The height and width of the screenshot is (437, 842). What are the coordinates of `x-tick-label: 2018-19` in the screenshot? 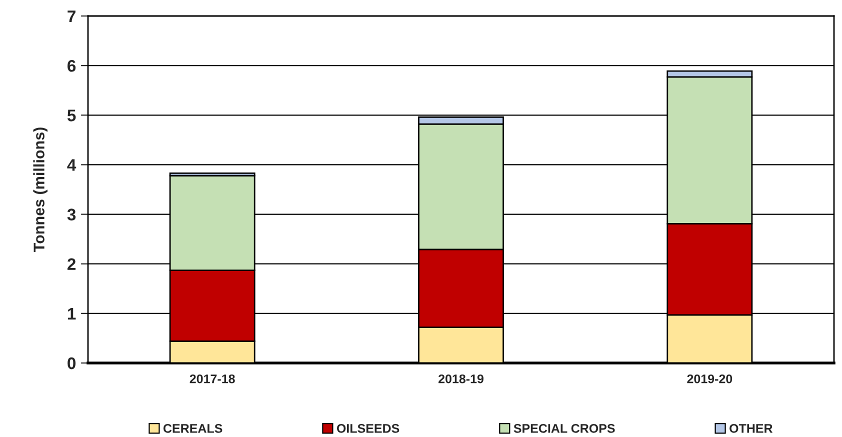 It's located at (461, 379).